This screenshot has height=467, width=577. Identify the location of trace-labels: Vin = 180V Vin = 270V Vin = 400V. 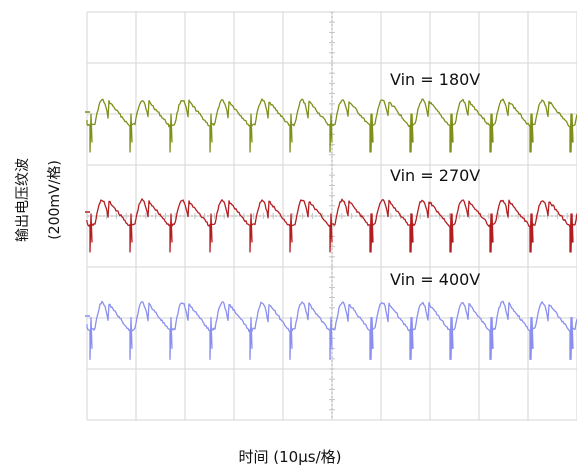
(435, 179).